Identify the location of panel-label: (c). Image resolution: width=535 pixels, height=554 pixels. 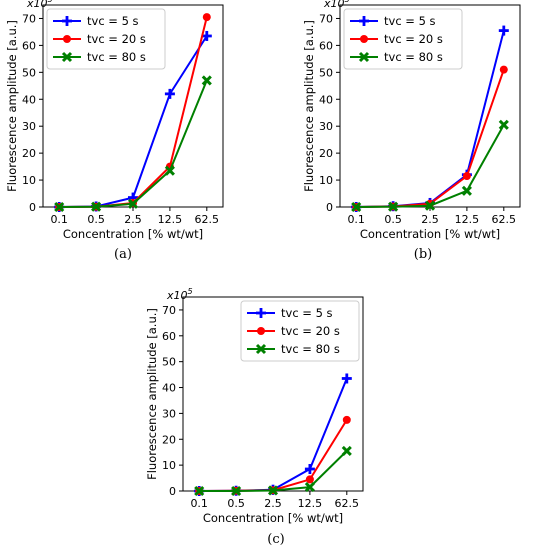
(275, 539).